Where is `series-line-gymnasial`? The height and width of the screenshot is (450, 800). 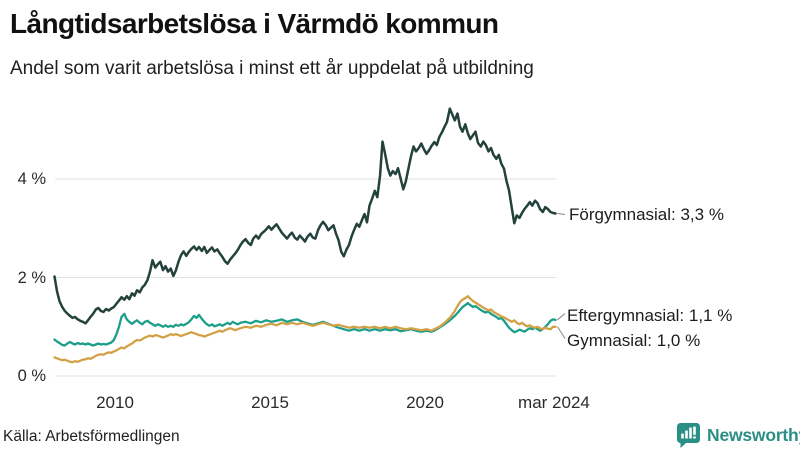
series-line-gymnasial is located at coordinates (305, 329).